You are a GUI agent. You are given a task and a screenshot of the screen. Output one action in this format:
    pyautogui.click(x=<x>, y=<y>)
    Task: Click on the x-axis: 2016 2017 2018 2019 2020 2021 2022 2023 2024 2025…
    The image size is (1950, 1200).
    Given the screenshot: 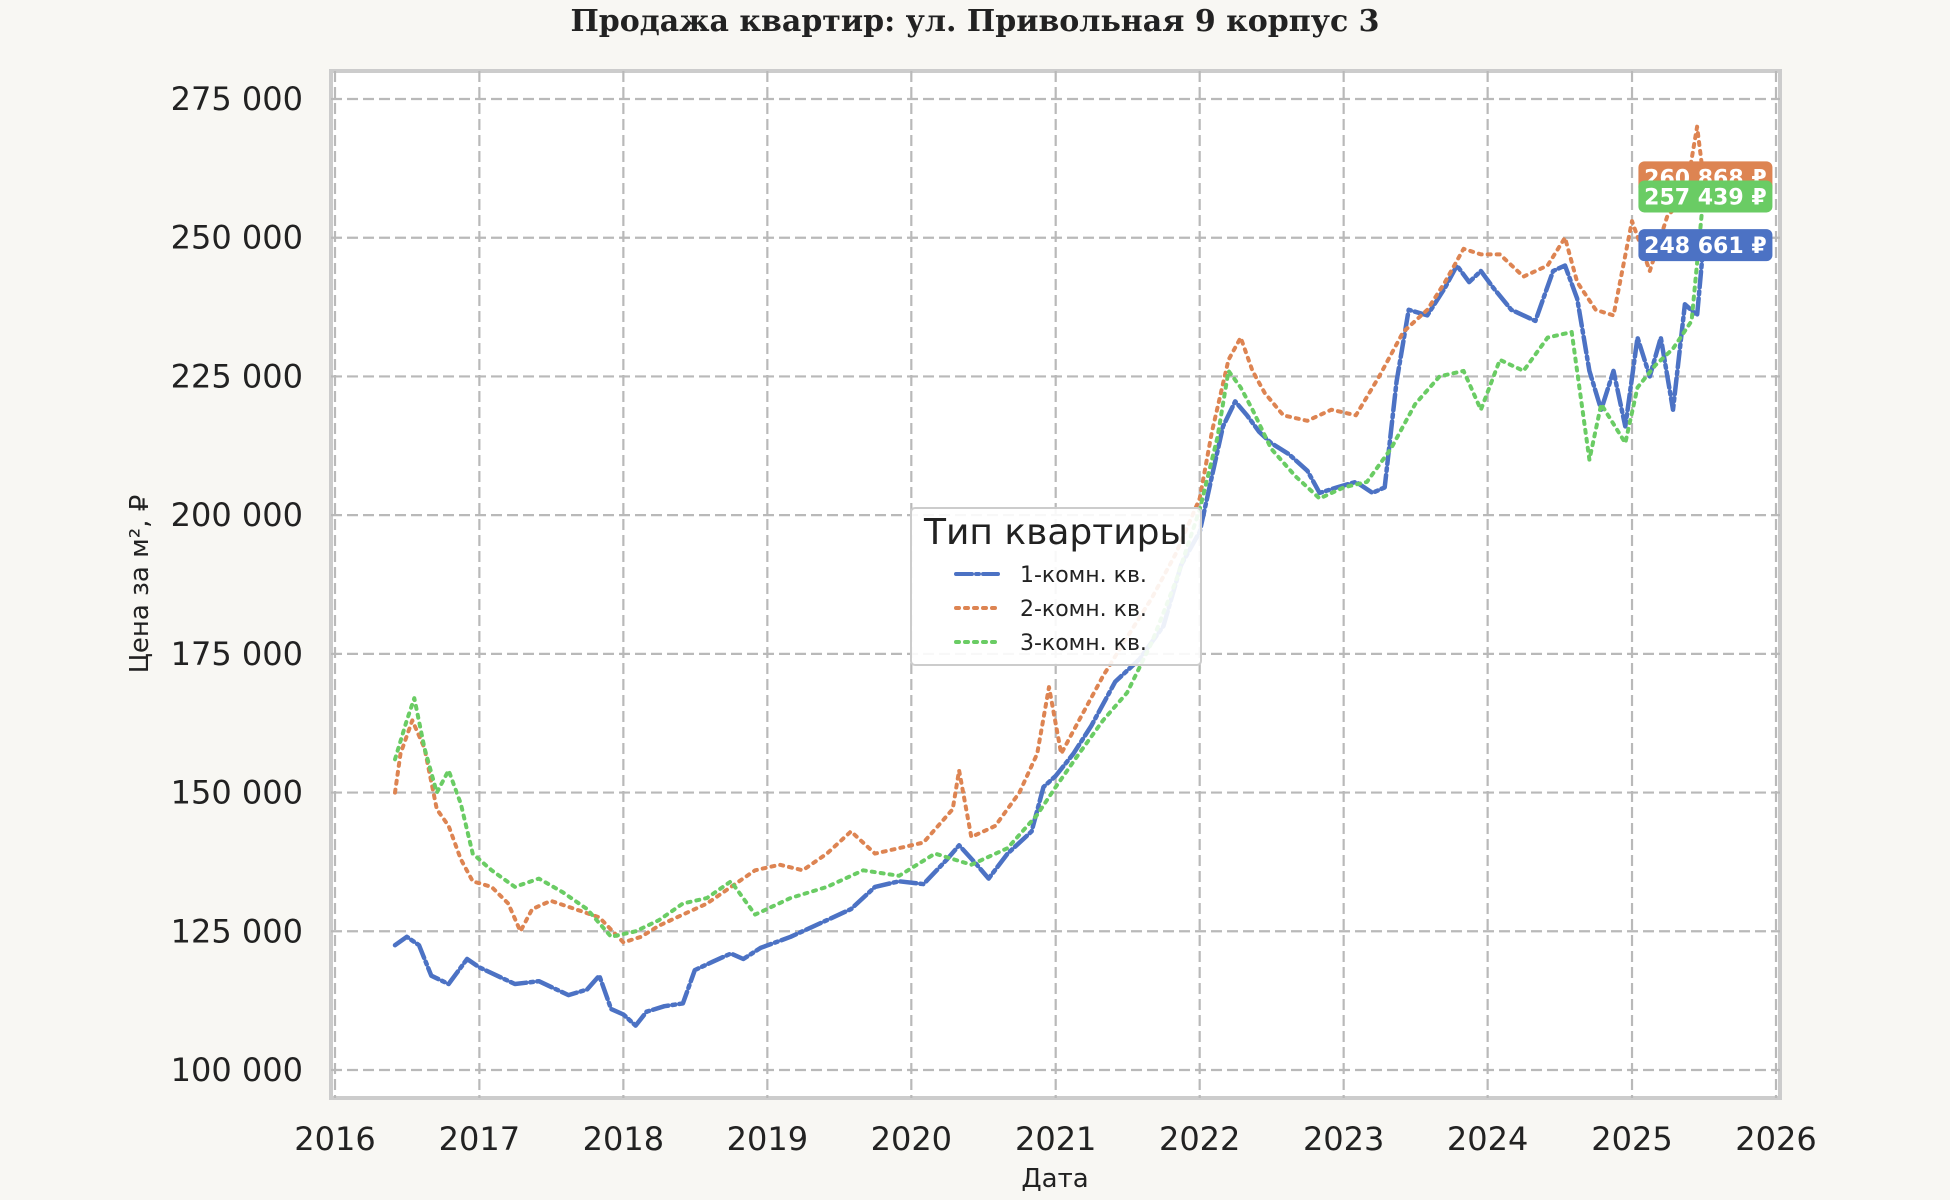 What is the action you would take?
    pyautogui.click(x=1055, y=1139)
    